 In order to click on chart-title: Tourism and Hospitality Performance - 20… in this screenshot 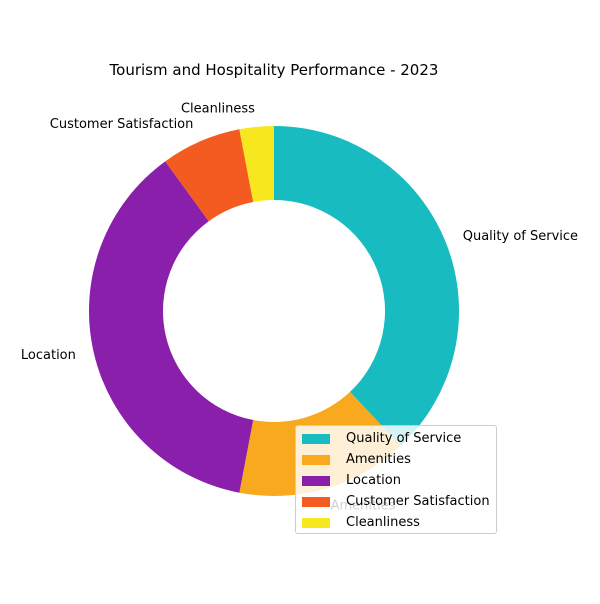, I will do `click(274, 70)`.